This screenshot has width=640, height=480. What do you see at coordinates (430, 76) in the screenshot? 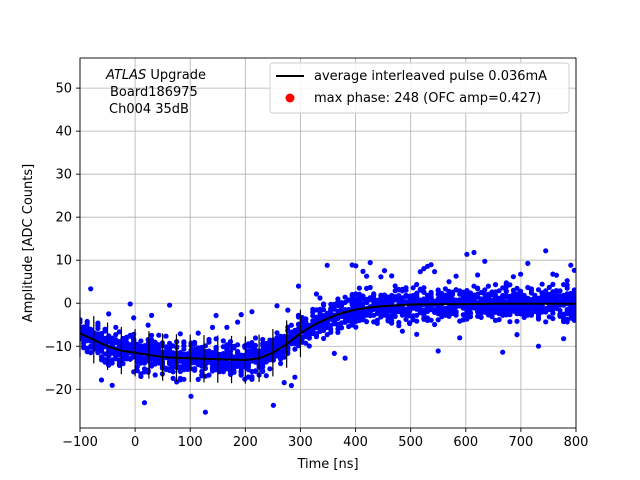
I see `legend-entry-average: average interleaved pulse 0.036mA` at bounding box center [430, 76].